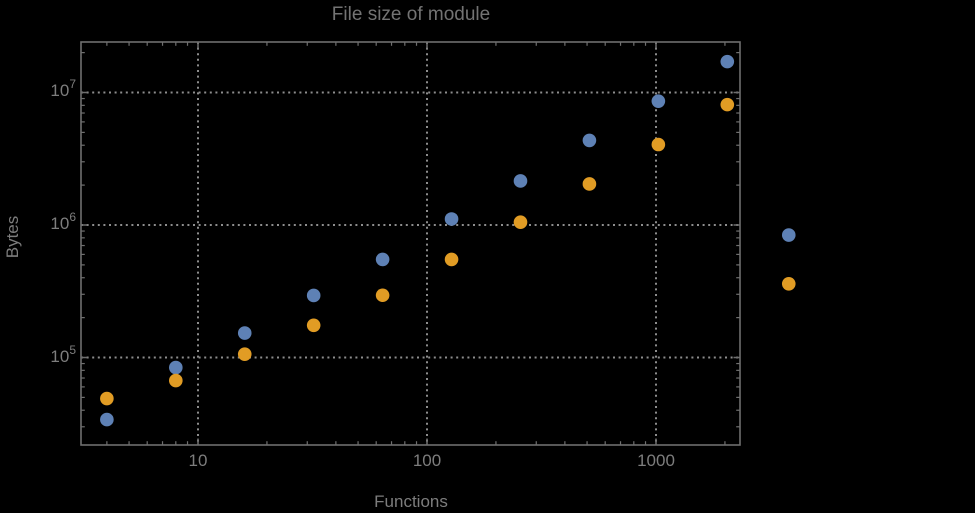  I want to click on chart-title: File size of module, so click(411, 14).